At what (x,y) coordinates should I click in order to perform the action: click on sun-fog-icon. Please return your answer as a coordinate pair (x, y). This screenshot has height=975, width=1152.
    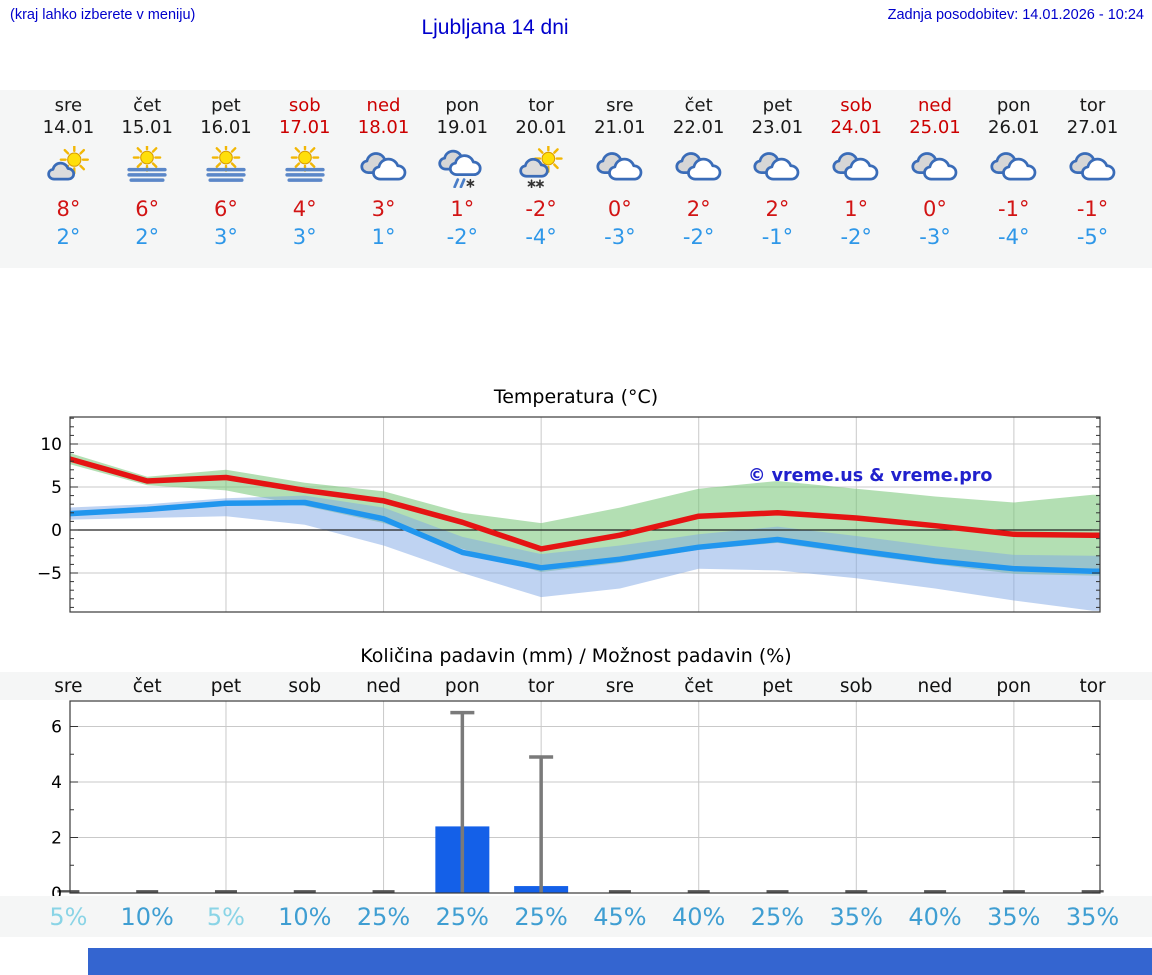
    Looking at the image, I should click on (226, 167).